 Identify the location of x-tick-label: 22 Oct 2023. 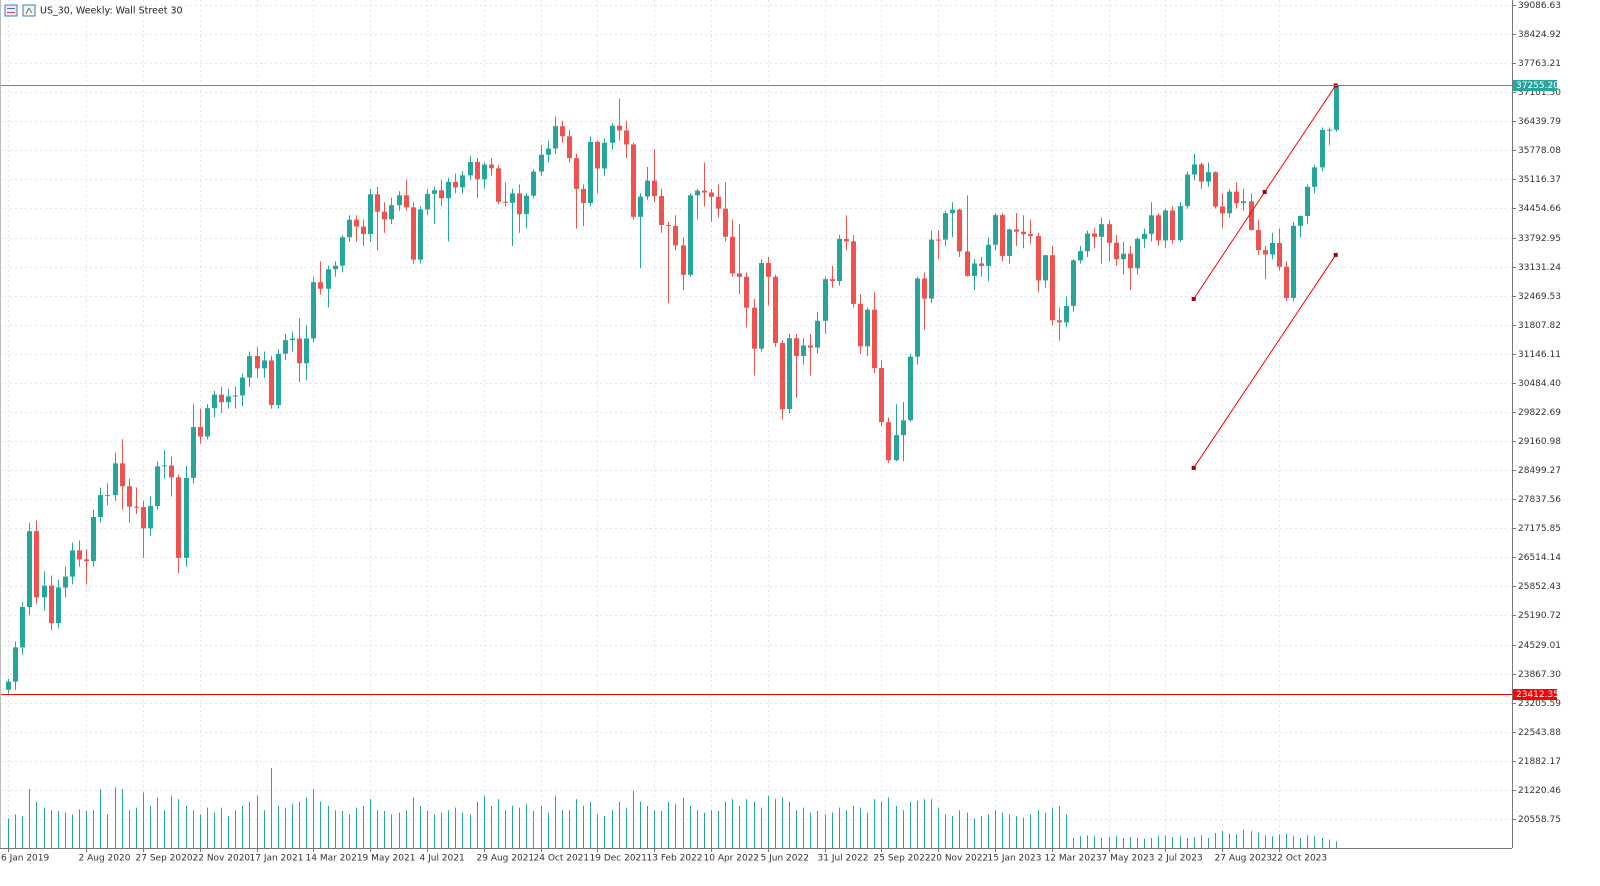
(1300, 859).